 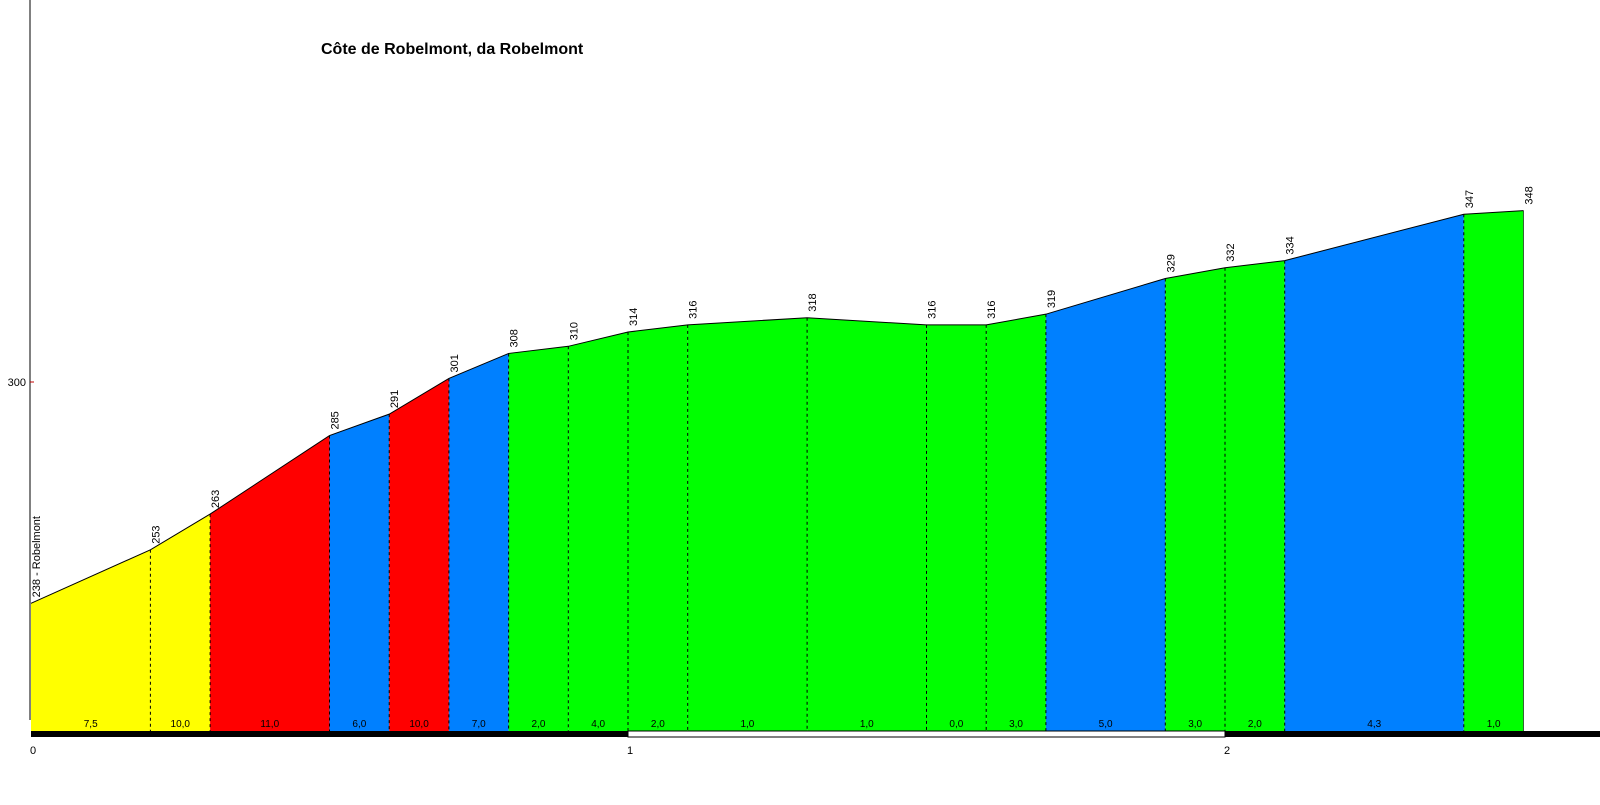 What do you see at coordinates (1374, 724) in the screenshot?
I see `gradient-label: 4,3` at bounding box center [1374, 724].